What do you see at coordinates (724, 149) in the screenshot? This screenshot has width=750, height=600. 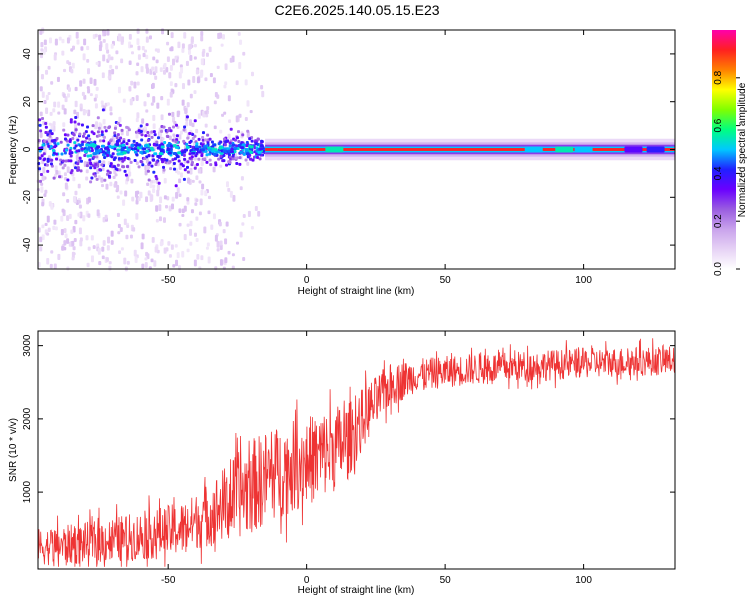 I see `colorbar-scale` at bounding box center [724, 149].